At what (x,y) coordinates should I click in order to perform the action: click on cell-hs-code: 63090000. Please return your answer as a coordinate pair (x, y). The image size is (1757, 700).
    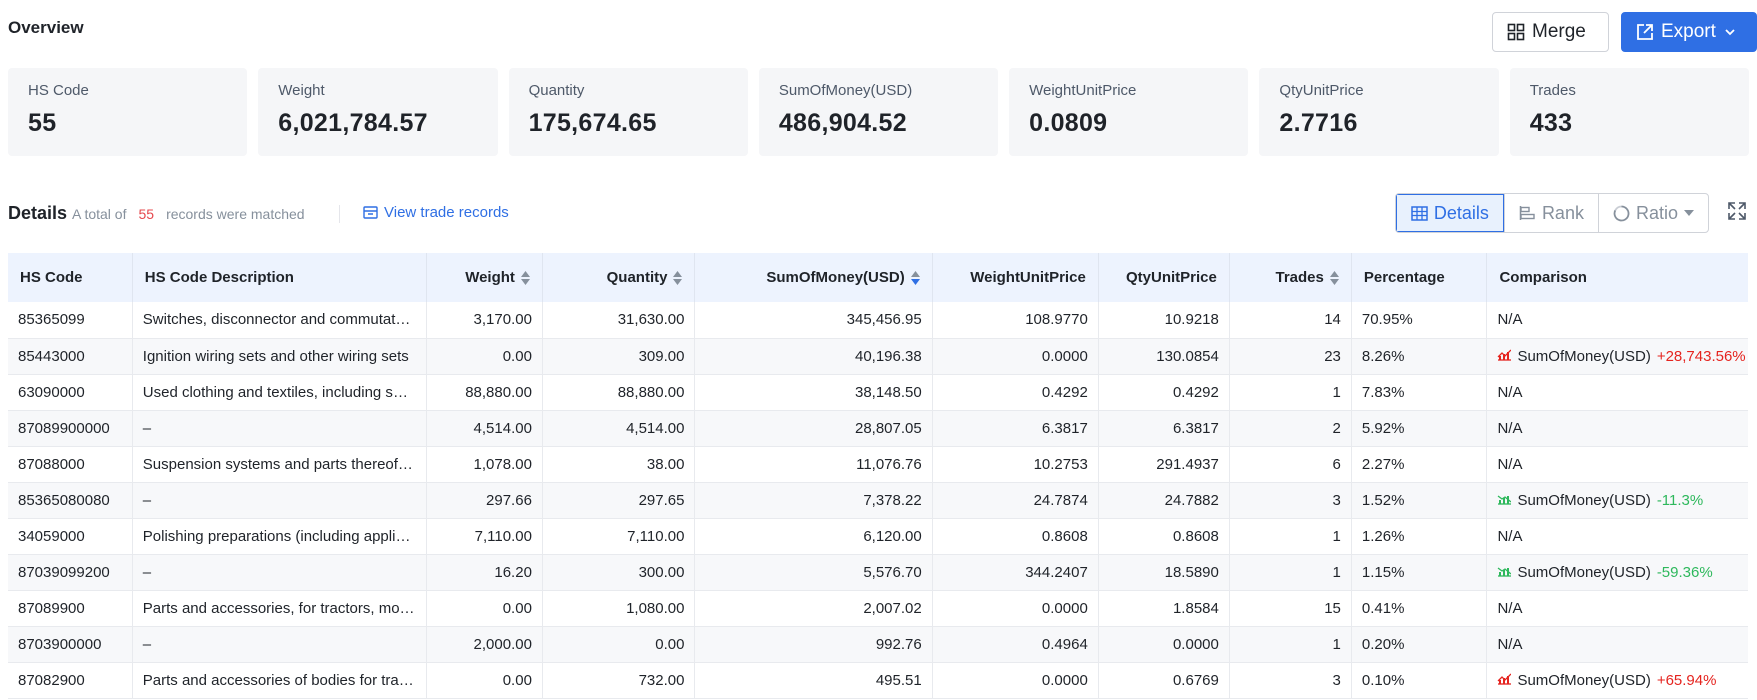
    Looking at the image, I should click on (70, 392).